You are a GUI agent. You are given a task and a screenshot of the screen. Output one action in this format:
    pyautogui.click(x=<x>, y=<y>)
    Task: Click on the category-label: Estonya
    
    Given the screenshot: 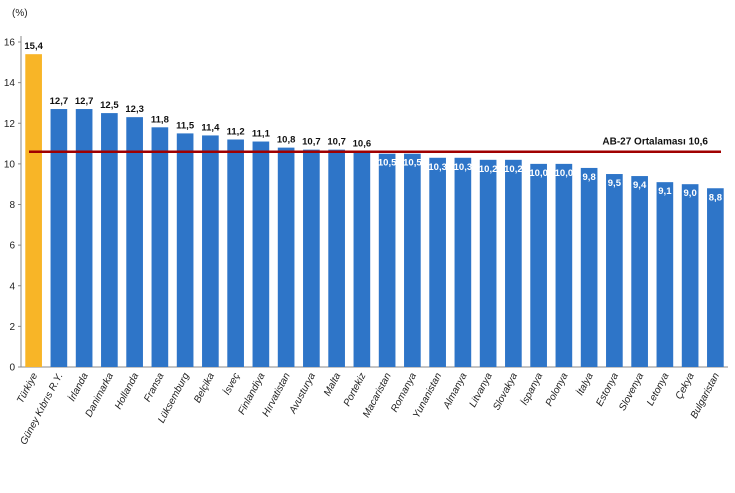 What is the action you would take?
    pyautogui.click(x=607, y=389)
    